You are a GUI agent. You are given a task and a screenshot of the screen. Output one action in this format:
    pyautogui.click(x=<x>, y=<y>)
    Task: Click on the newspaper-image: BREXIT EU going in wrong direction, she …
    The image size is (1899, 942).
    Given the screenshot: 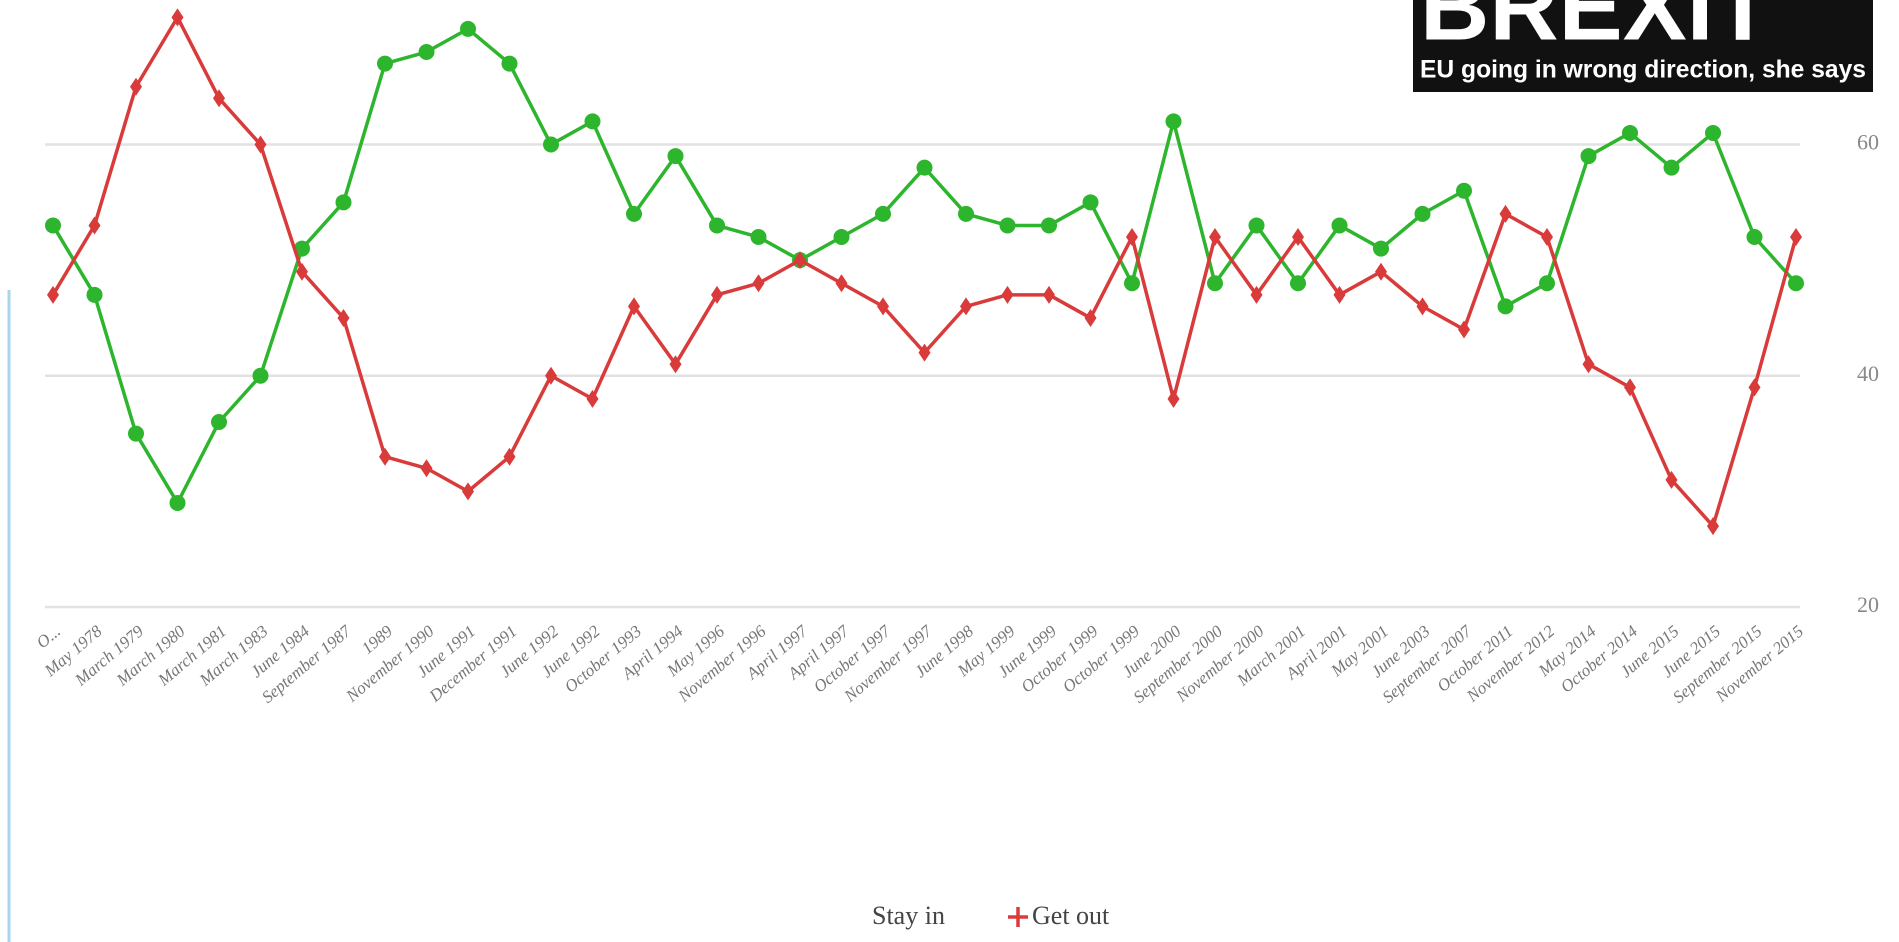 What is the action you would take?
    pyautogui.click(x=1643, y=46)
    